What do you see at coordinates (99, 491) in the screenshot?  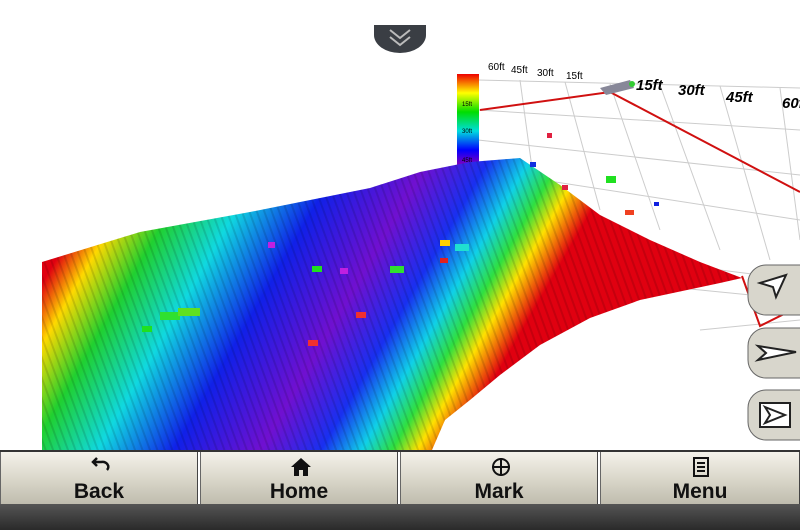 I see `button-label: Back` at bounding box center [99, 491].